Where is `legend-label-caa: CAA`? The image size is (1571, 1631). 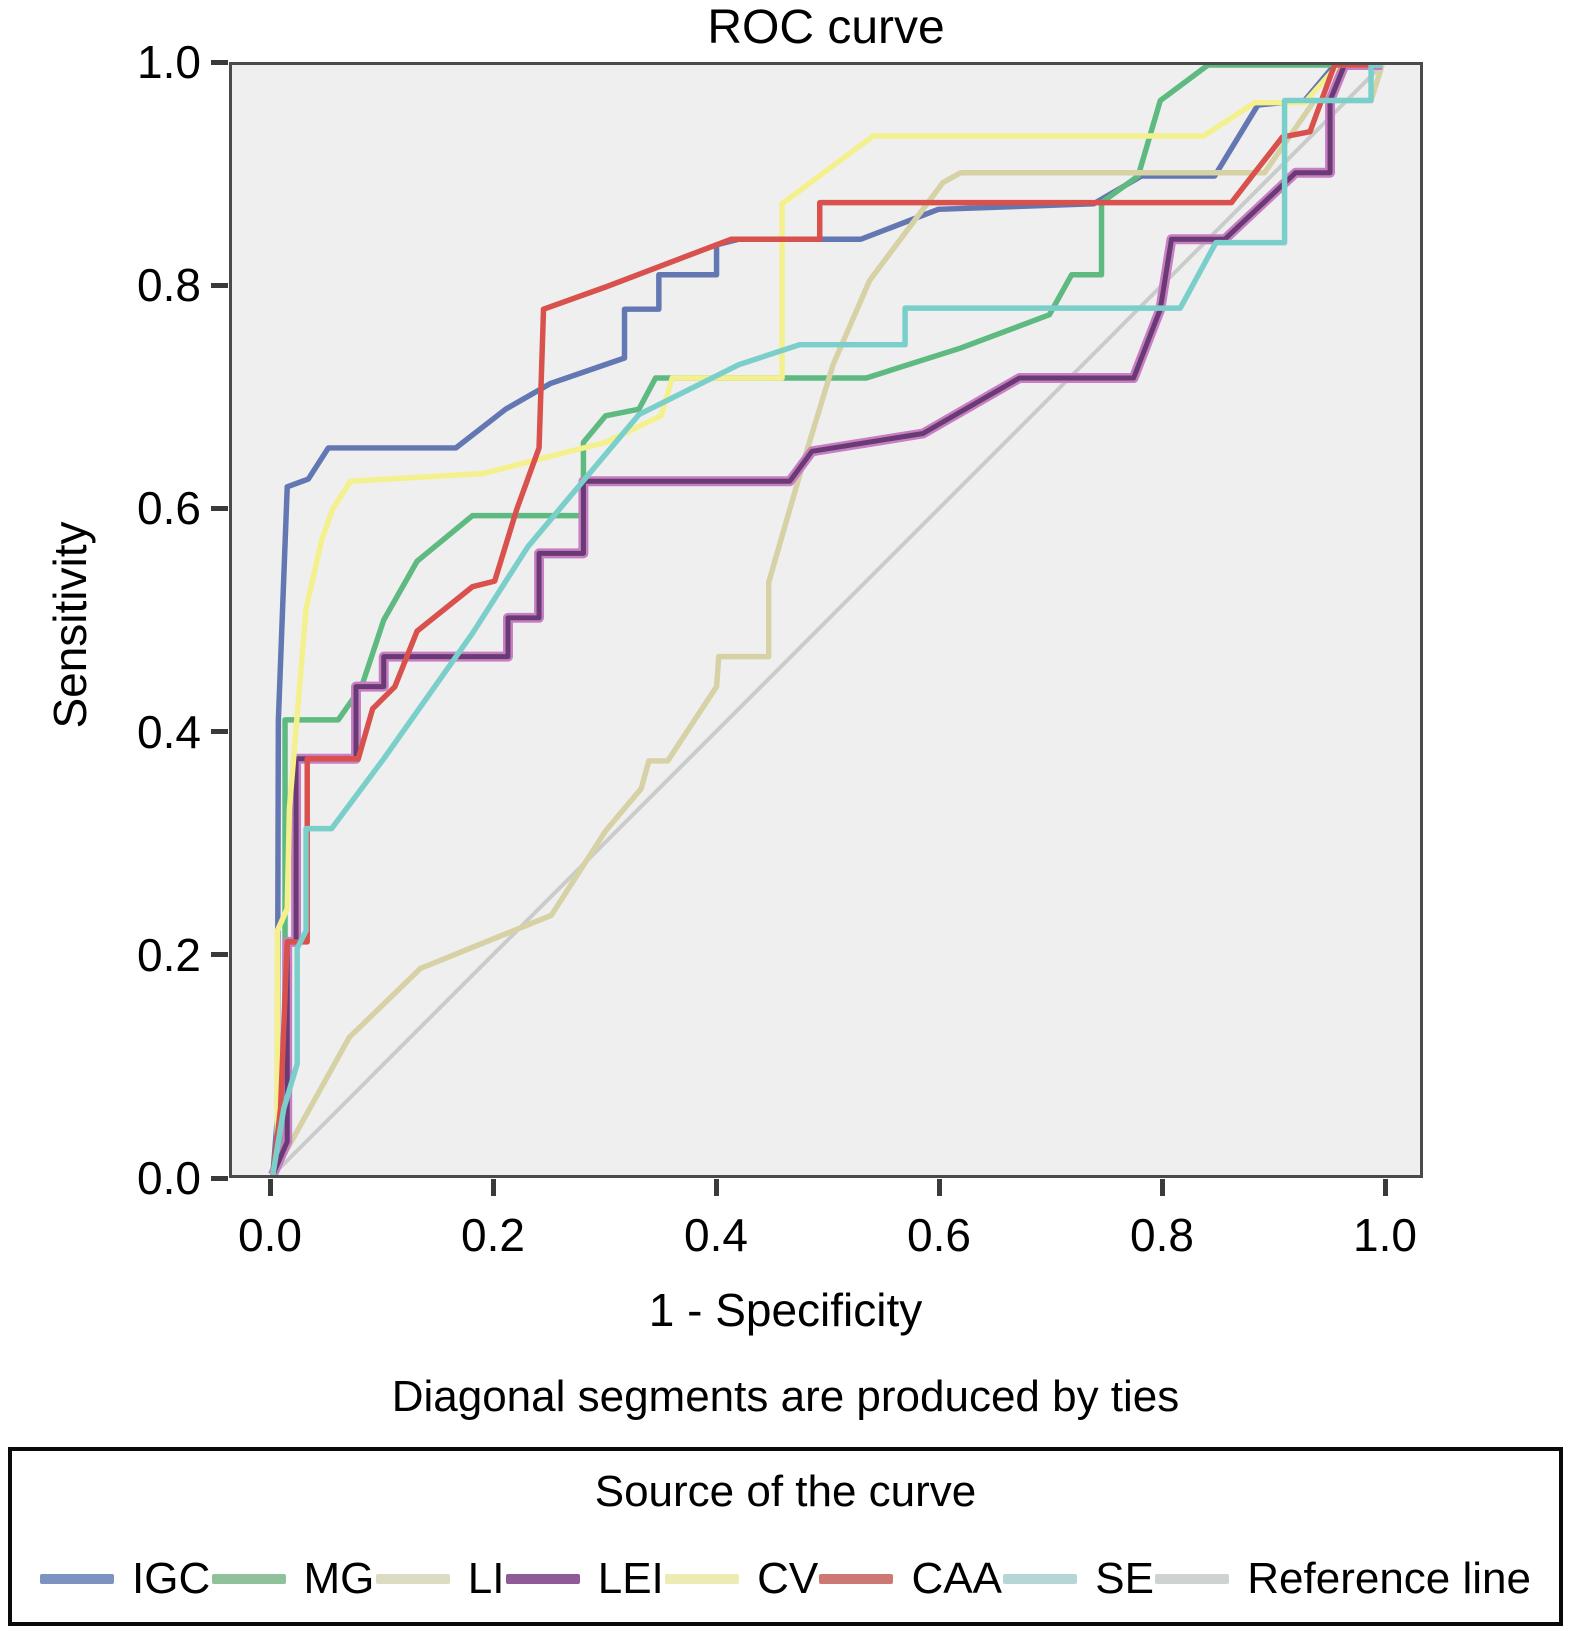 legend-label-caa: CAA is located at coordinates (956, 1578).